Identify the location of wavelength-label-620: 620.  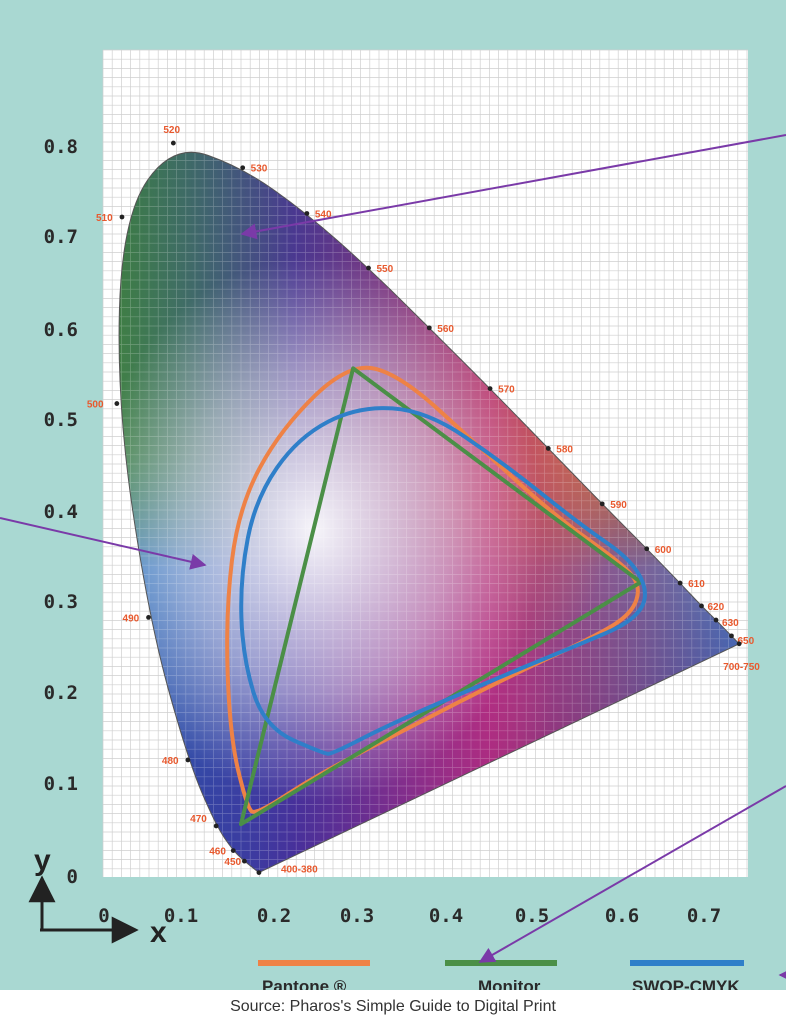
(715, 607).